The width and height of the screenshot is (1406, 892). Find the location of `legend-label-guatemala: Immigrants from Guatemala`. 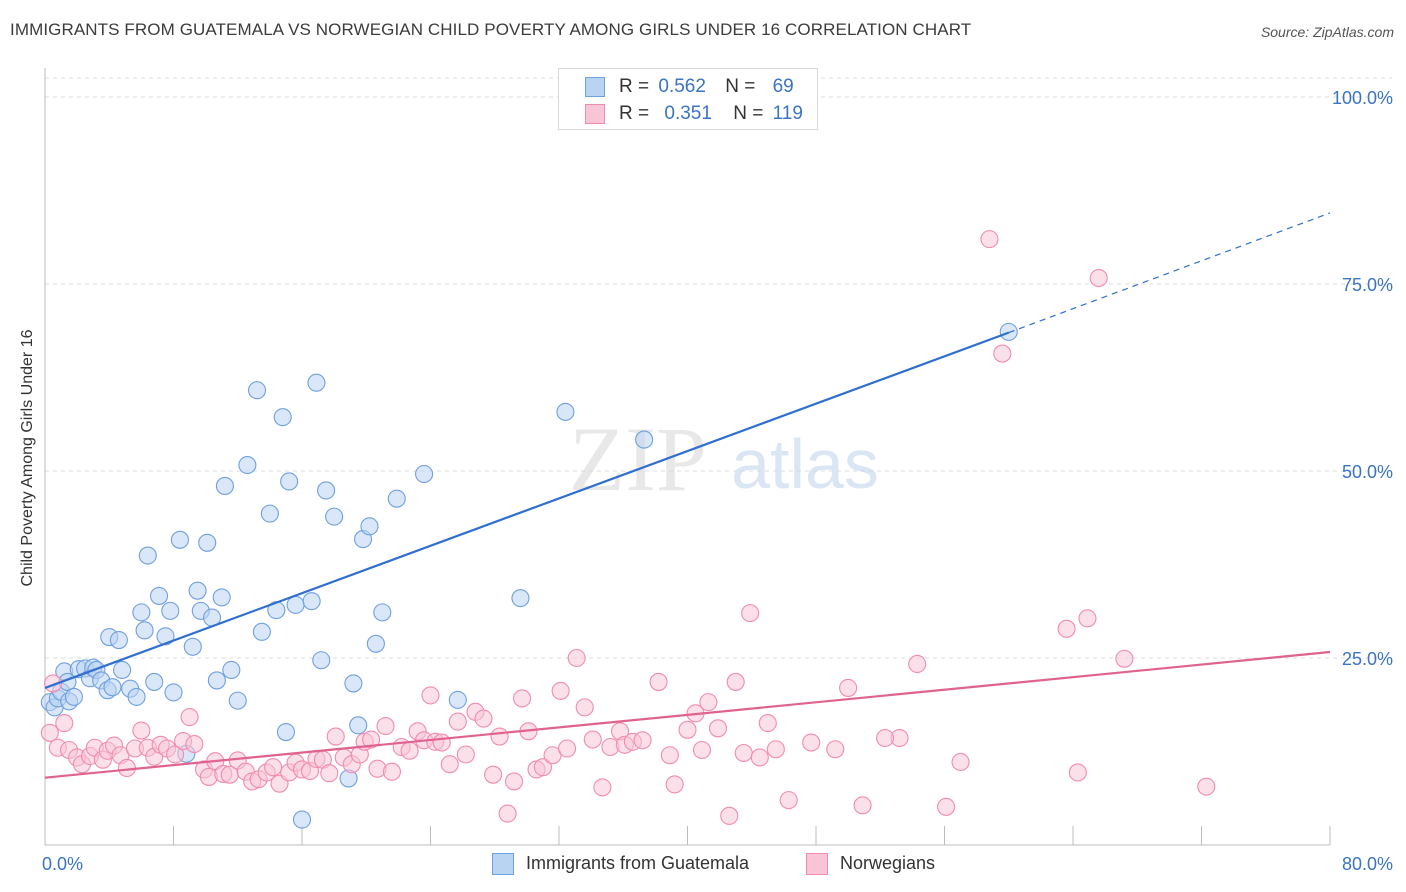

legend-label-guatemala: Immigrants from Guatemala is located at coordinates (638, 863).